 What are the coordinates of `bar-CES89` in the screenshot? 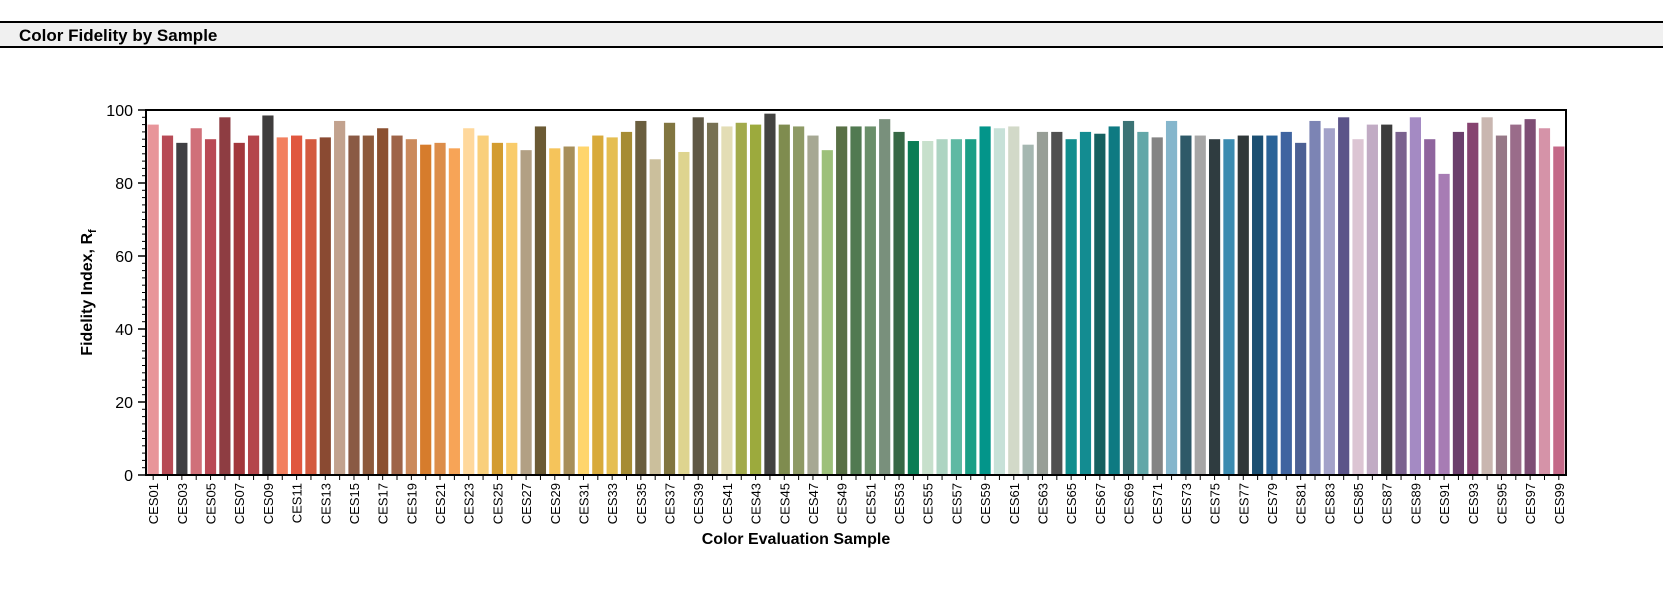 It's located at (1415, 296).